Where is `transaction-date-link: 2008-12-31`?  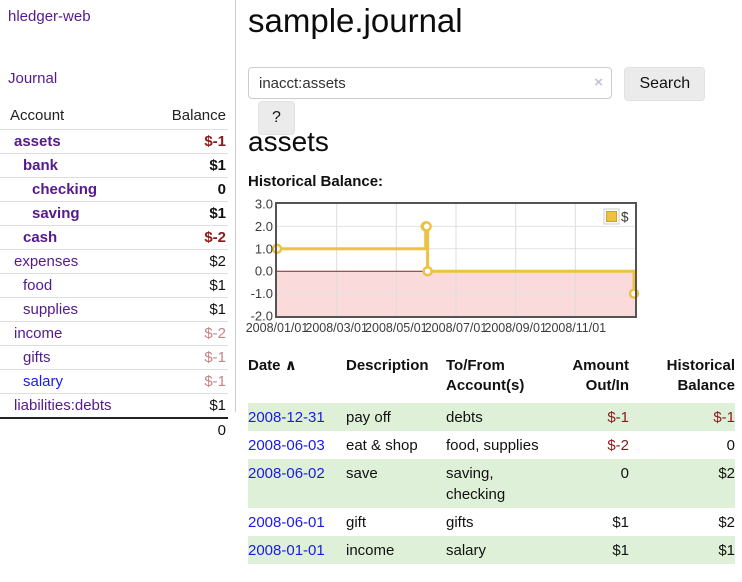
transaction-date-link: 2008-12-31 is located at coordinates (286, 417).